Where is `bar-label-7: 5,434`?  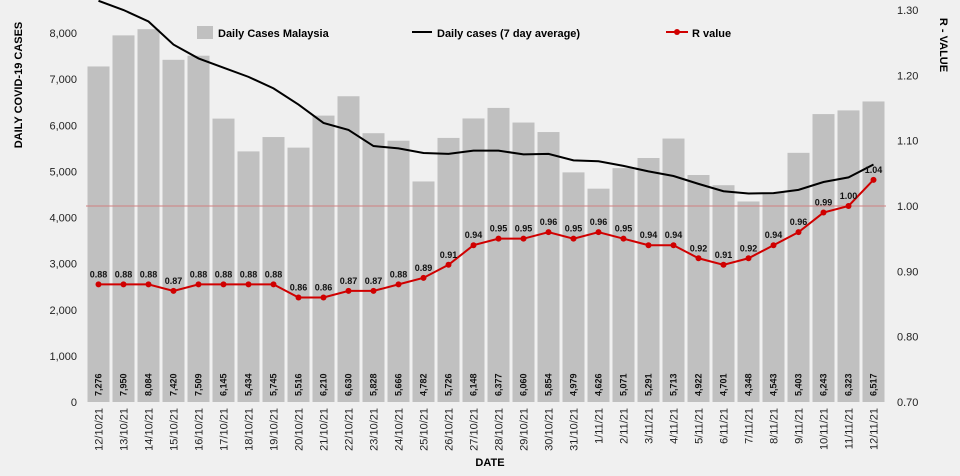
bar-label-7: 5,434 is located at coordinates (249, 384).